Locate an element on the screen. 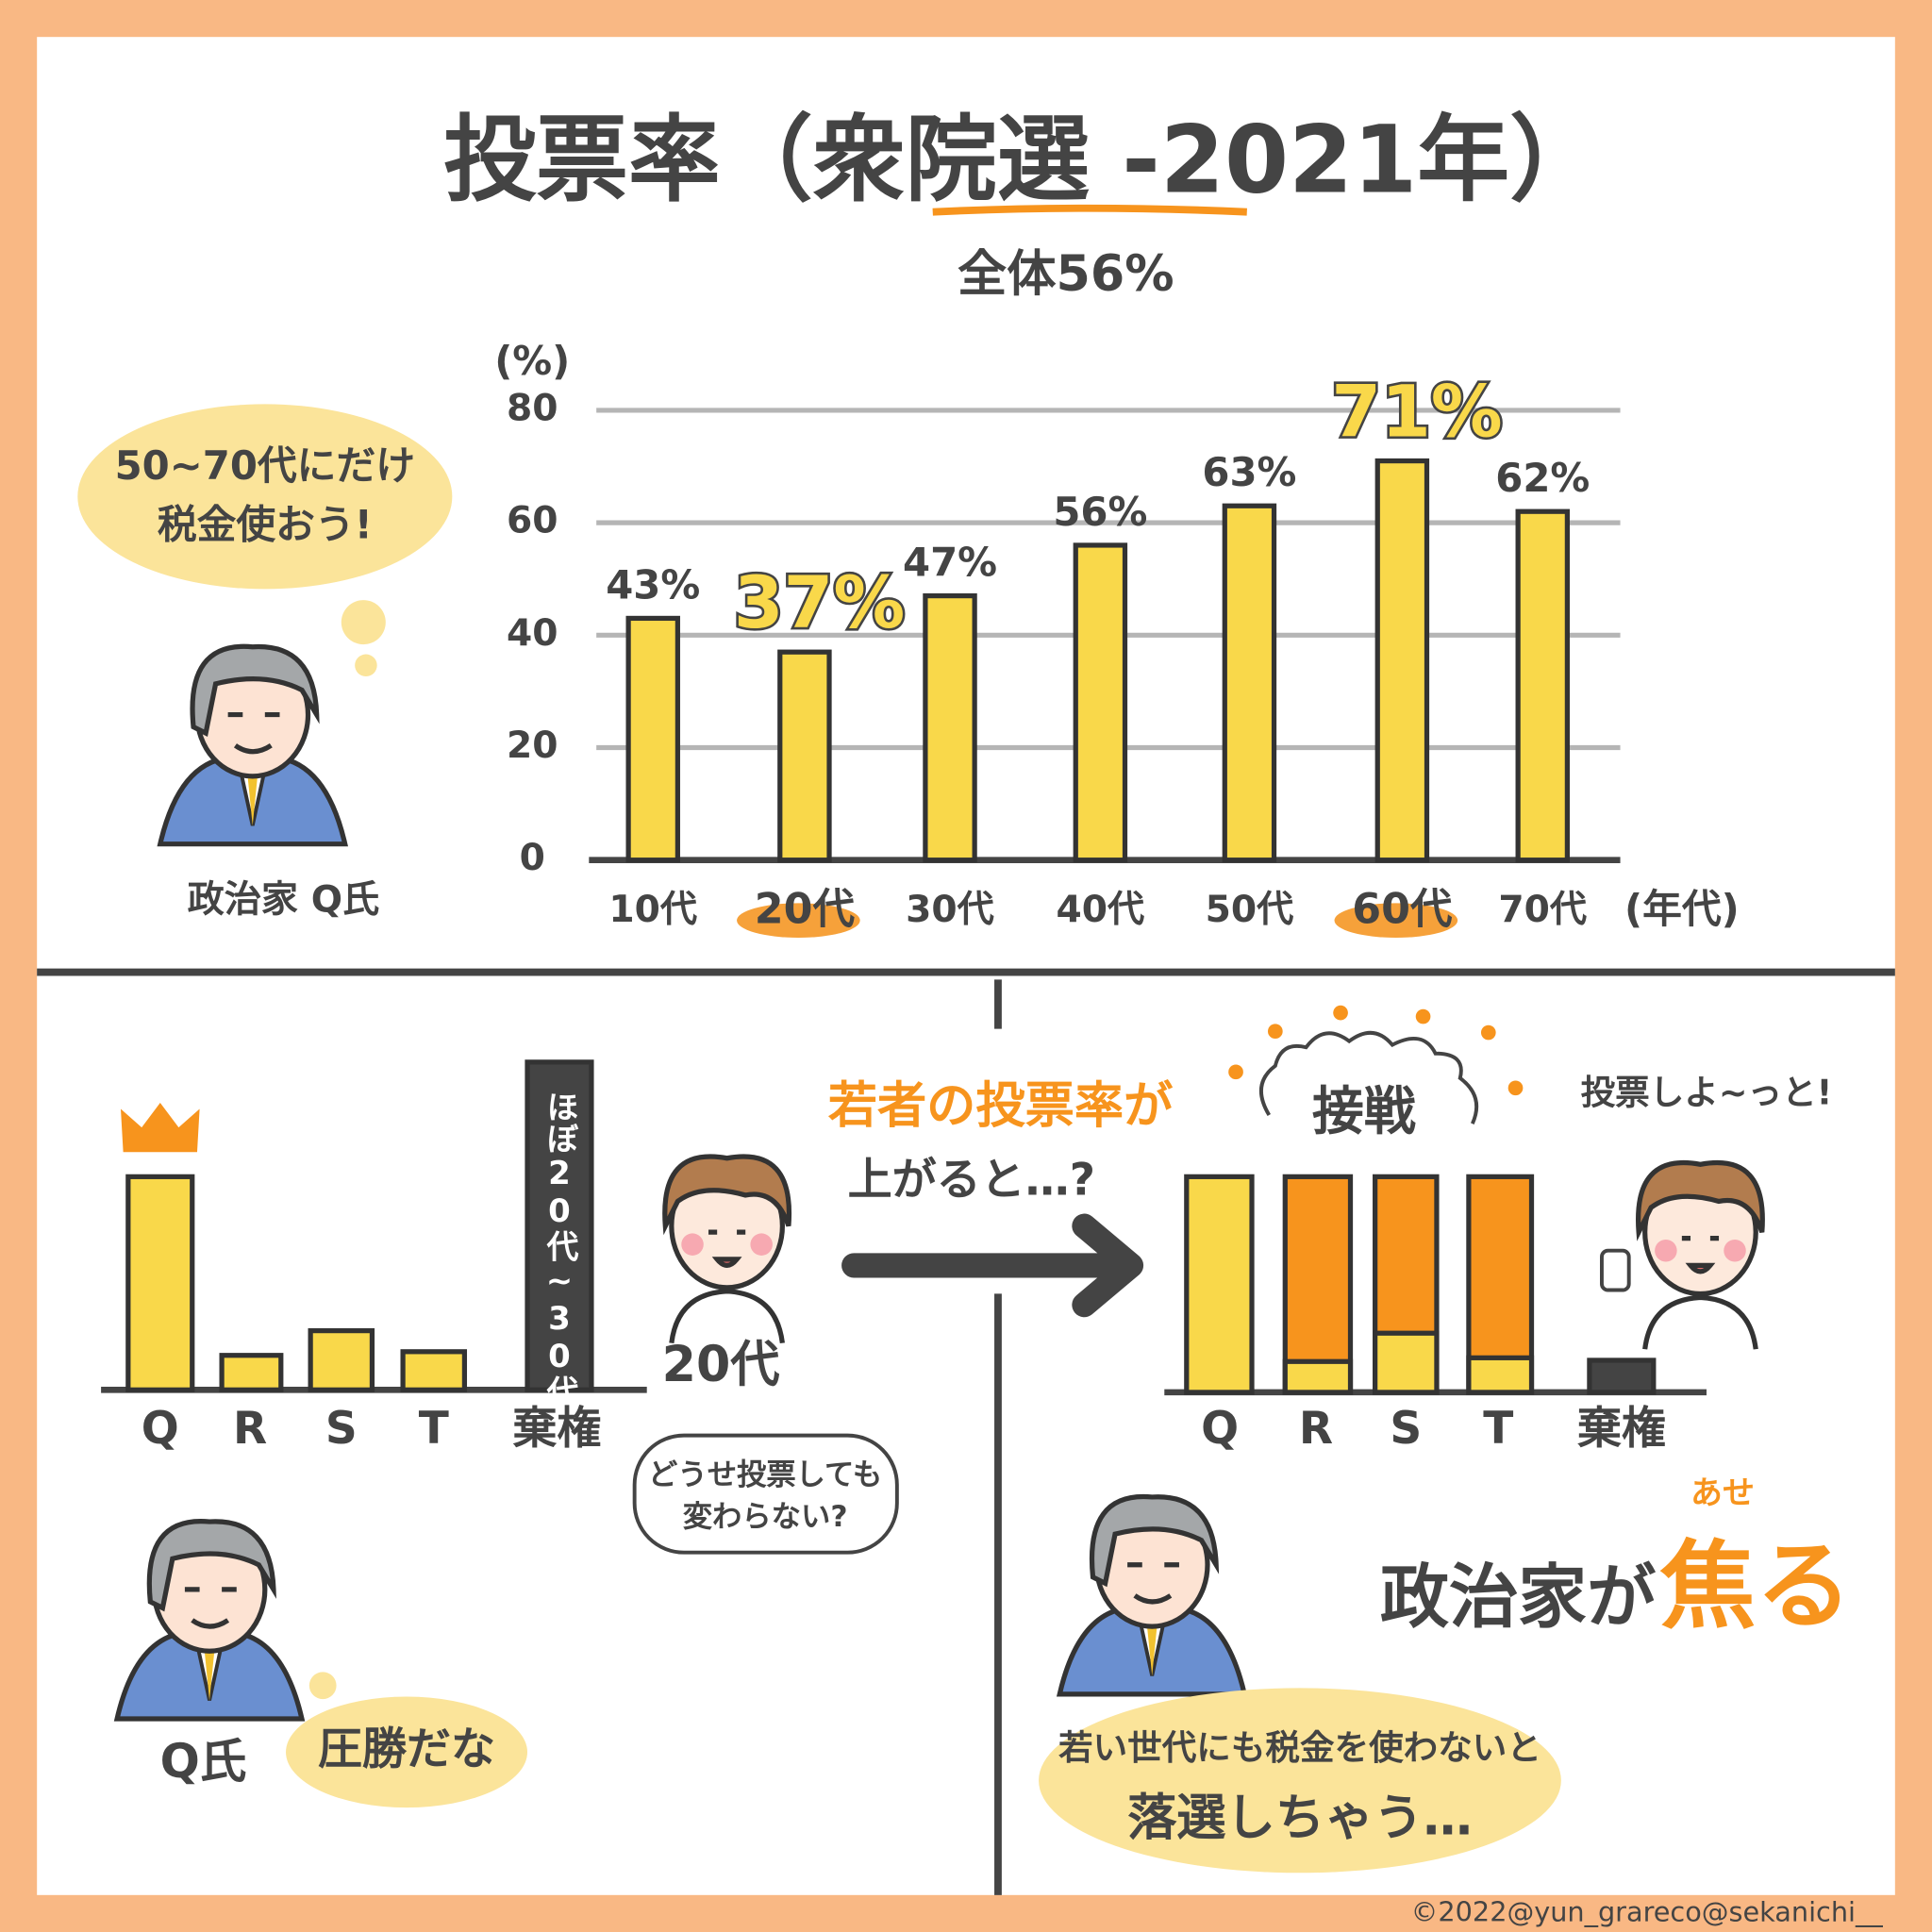  x-tick-label: 70代 is located at coordinates (1542, 910).